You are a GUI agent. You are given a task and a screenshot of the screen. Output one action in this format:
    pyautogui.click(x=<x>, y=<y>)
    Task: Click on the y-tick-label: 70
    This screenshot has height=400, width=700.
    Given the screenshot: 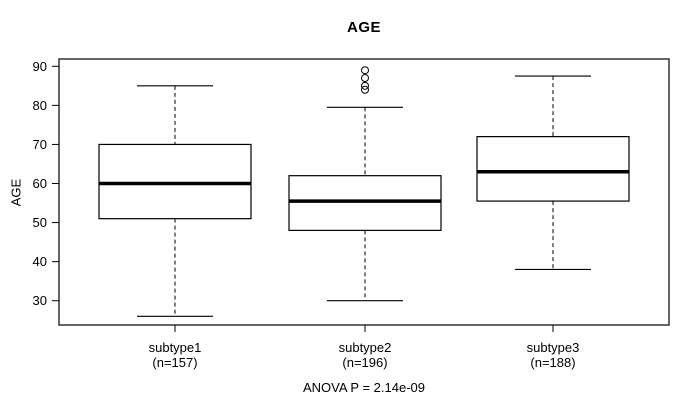 What is the action you would take?
    pyautogui.click(x=40, y=144)
    